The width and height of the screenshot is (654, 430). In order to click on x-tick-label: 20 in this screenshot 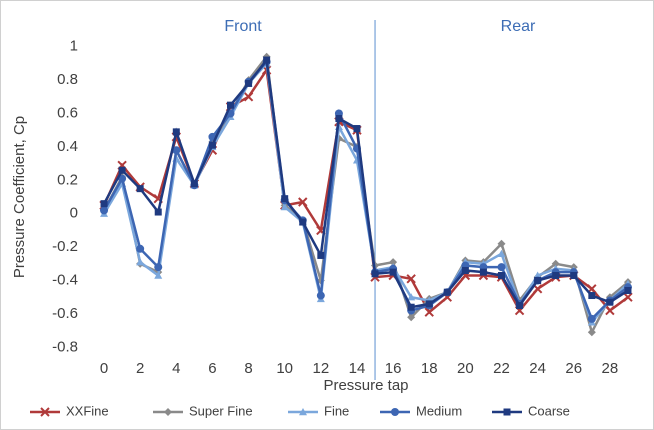, I will do `click(465, 368)`.